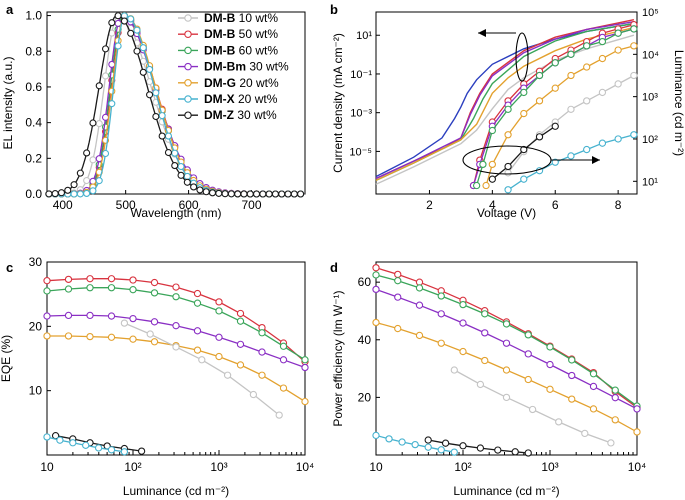  I want to click on legend-entry: DM-Bm 30 wt%, so click(246, 67).